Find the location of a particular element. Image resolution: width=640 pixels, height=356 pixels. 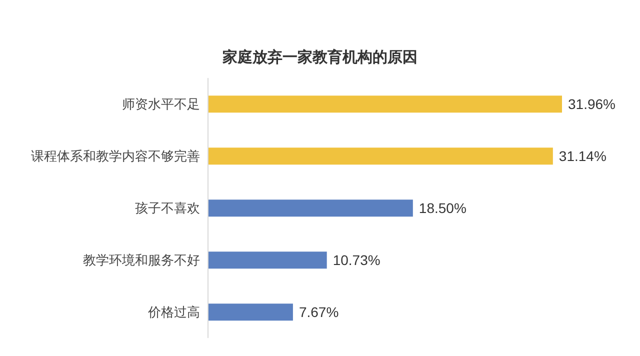

y-tick-label: 孩子不喜欢 is located at coordinates (167, 208).